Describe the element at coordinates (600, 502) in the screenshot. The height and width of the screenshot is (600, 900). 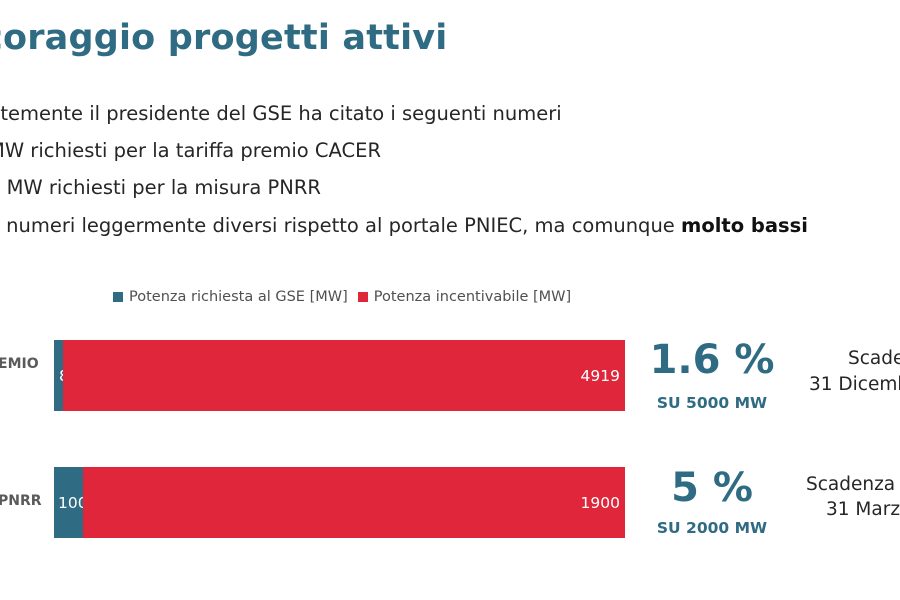
I see `data-label-incentivable-2: 1900` at that location.